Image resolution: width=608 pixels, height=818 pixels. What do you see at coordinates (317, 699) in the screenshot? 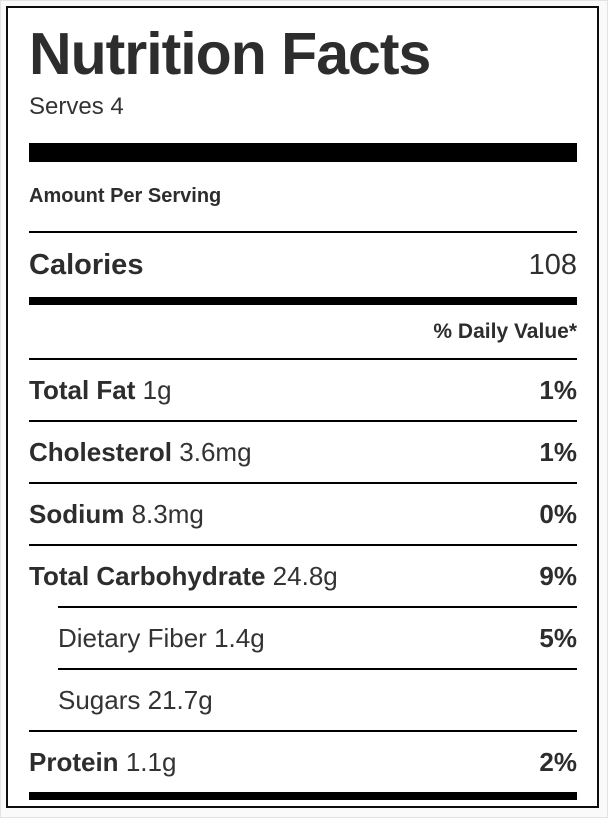
I see `nutrient-row-sugars: Sugars 21.7g` at bounding box center [317, 699].